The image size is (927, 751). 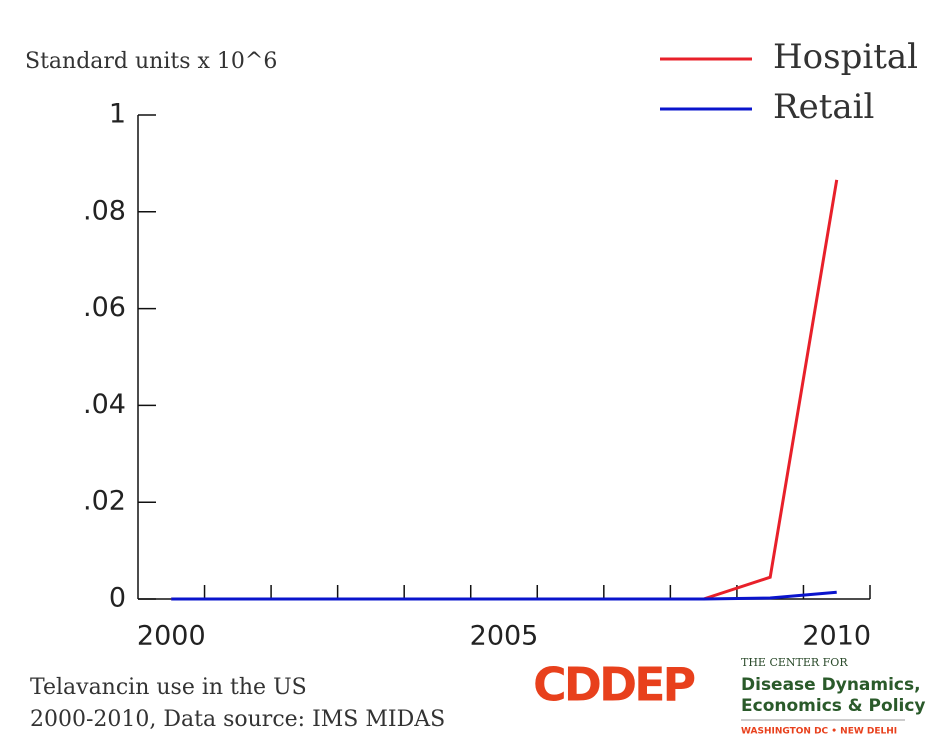 I want to click on x-tick-label: 2005, so click(x=504, y=636).